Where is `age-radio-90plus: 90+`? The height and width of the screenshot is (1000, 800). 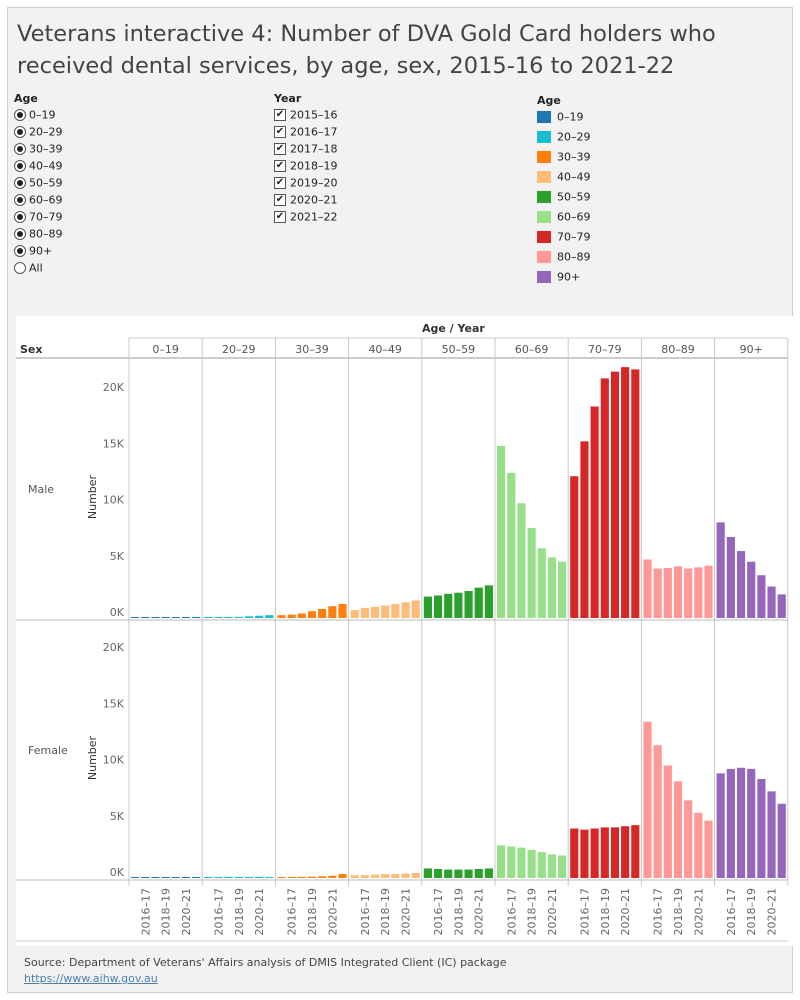
age-radio-90plus: 90+ is located at coordinates (33, 252).